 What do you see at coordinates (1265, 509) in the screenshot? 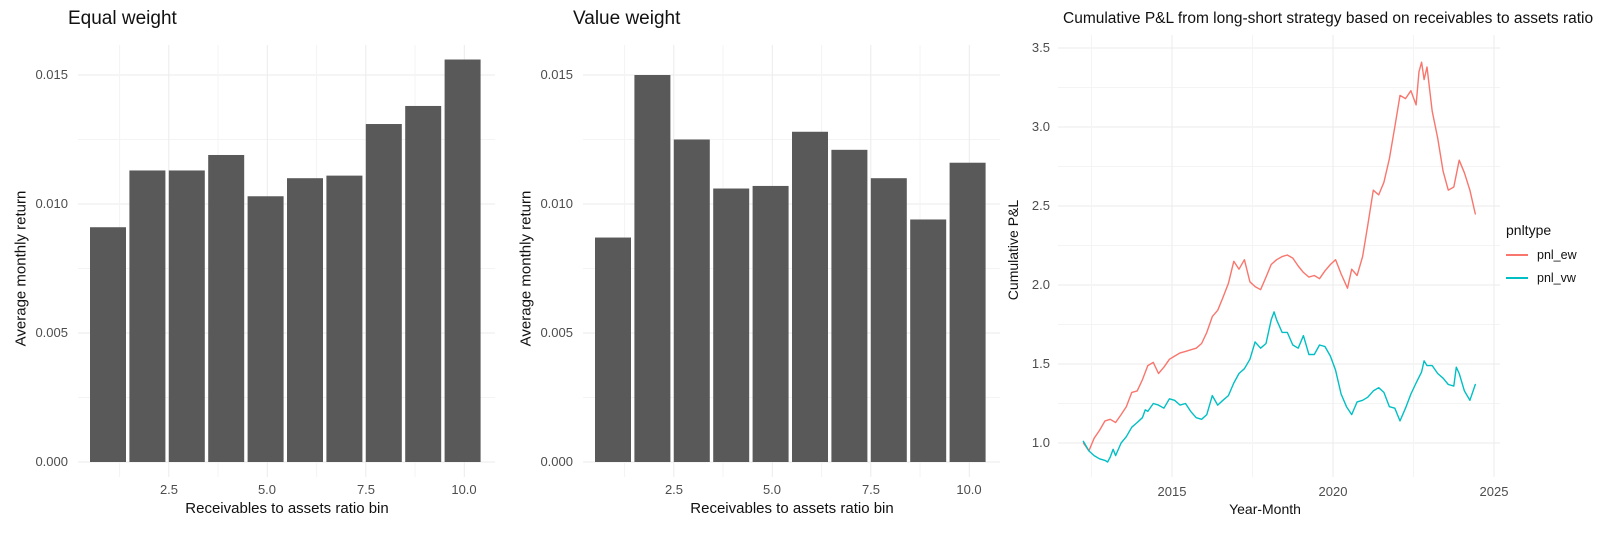
I see `x-axis-title: Year-Month` at bounding box center [1265, 509].